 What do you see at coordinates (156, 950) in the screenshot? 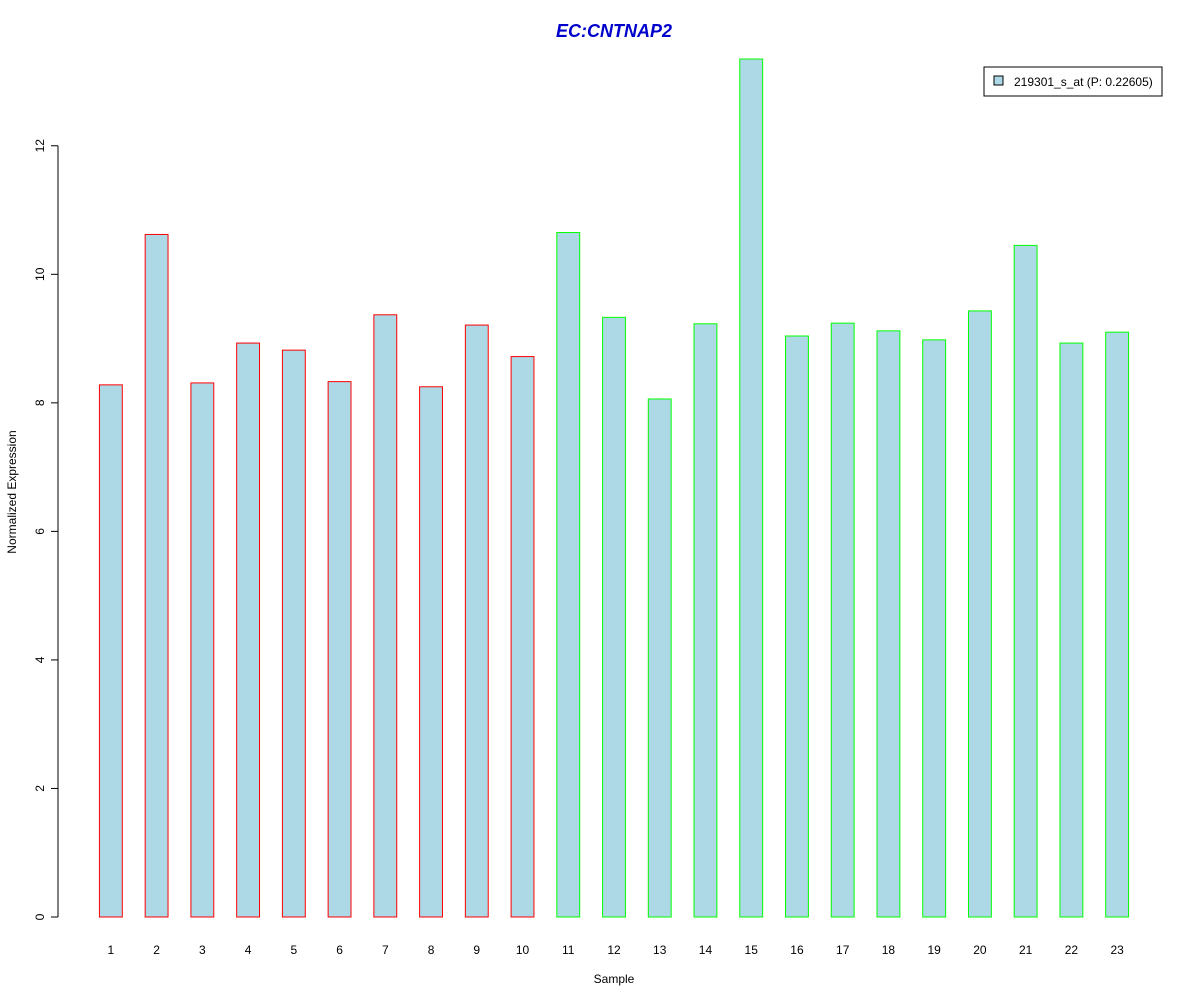
I see `x-tick-label: 2` at bounding box center [156, 950].